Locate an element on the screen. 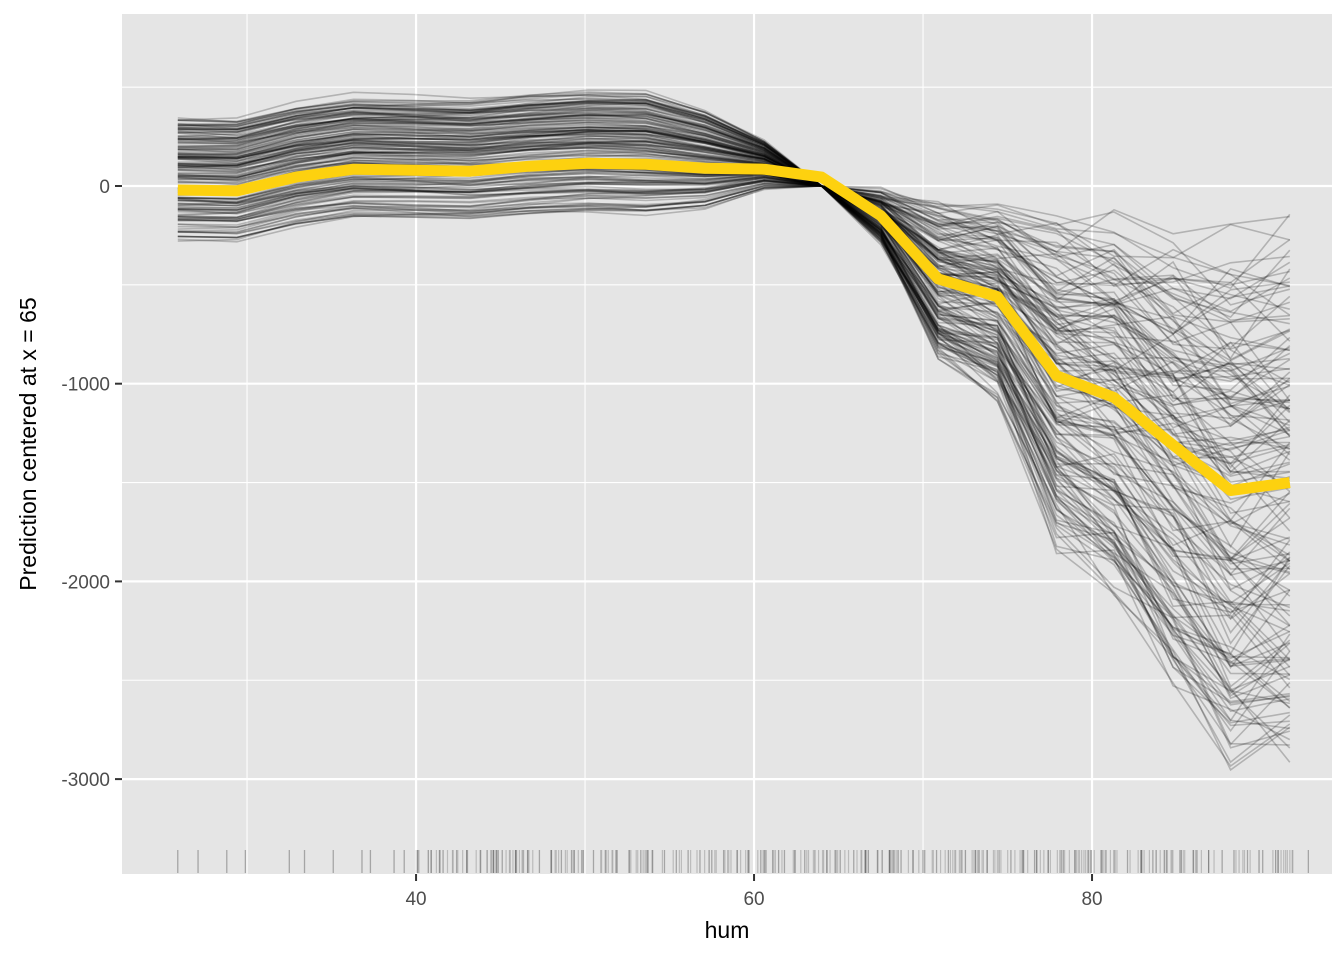 The width and height of the screenshot is (1344, 960). x-axis-title: hum is located at coordinates (727, 930).